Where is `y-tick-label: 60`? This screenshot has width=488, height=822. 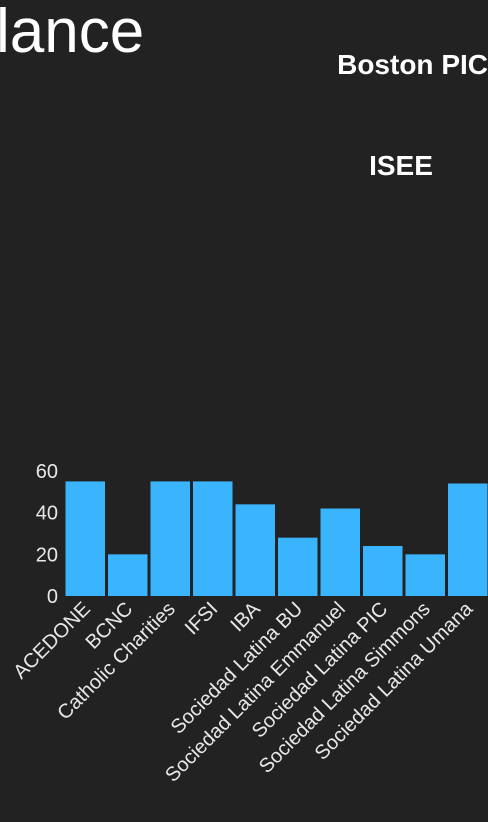 y-tick-label: 60 is located at coordinates (47, 472).